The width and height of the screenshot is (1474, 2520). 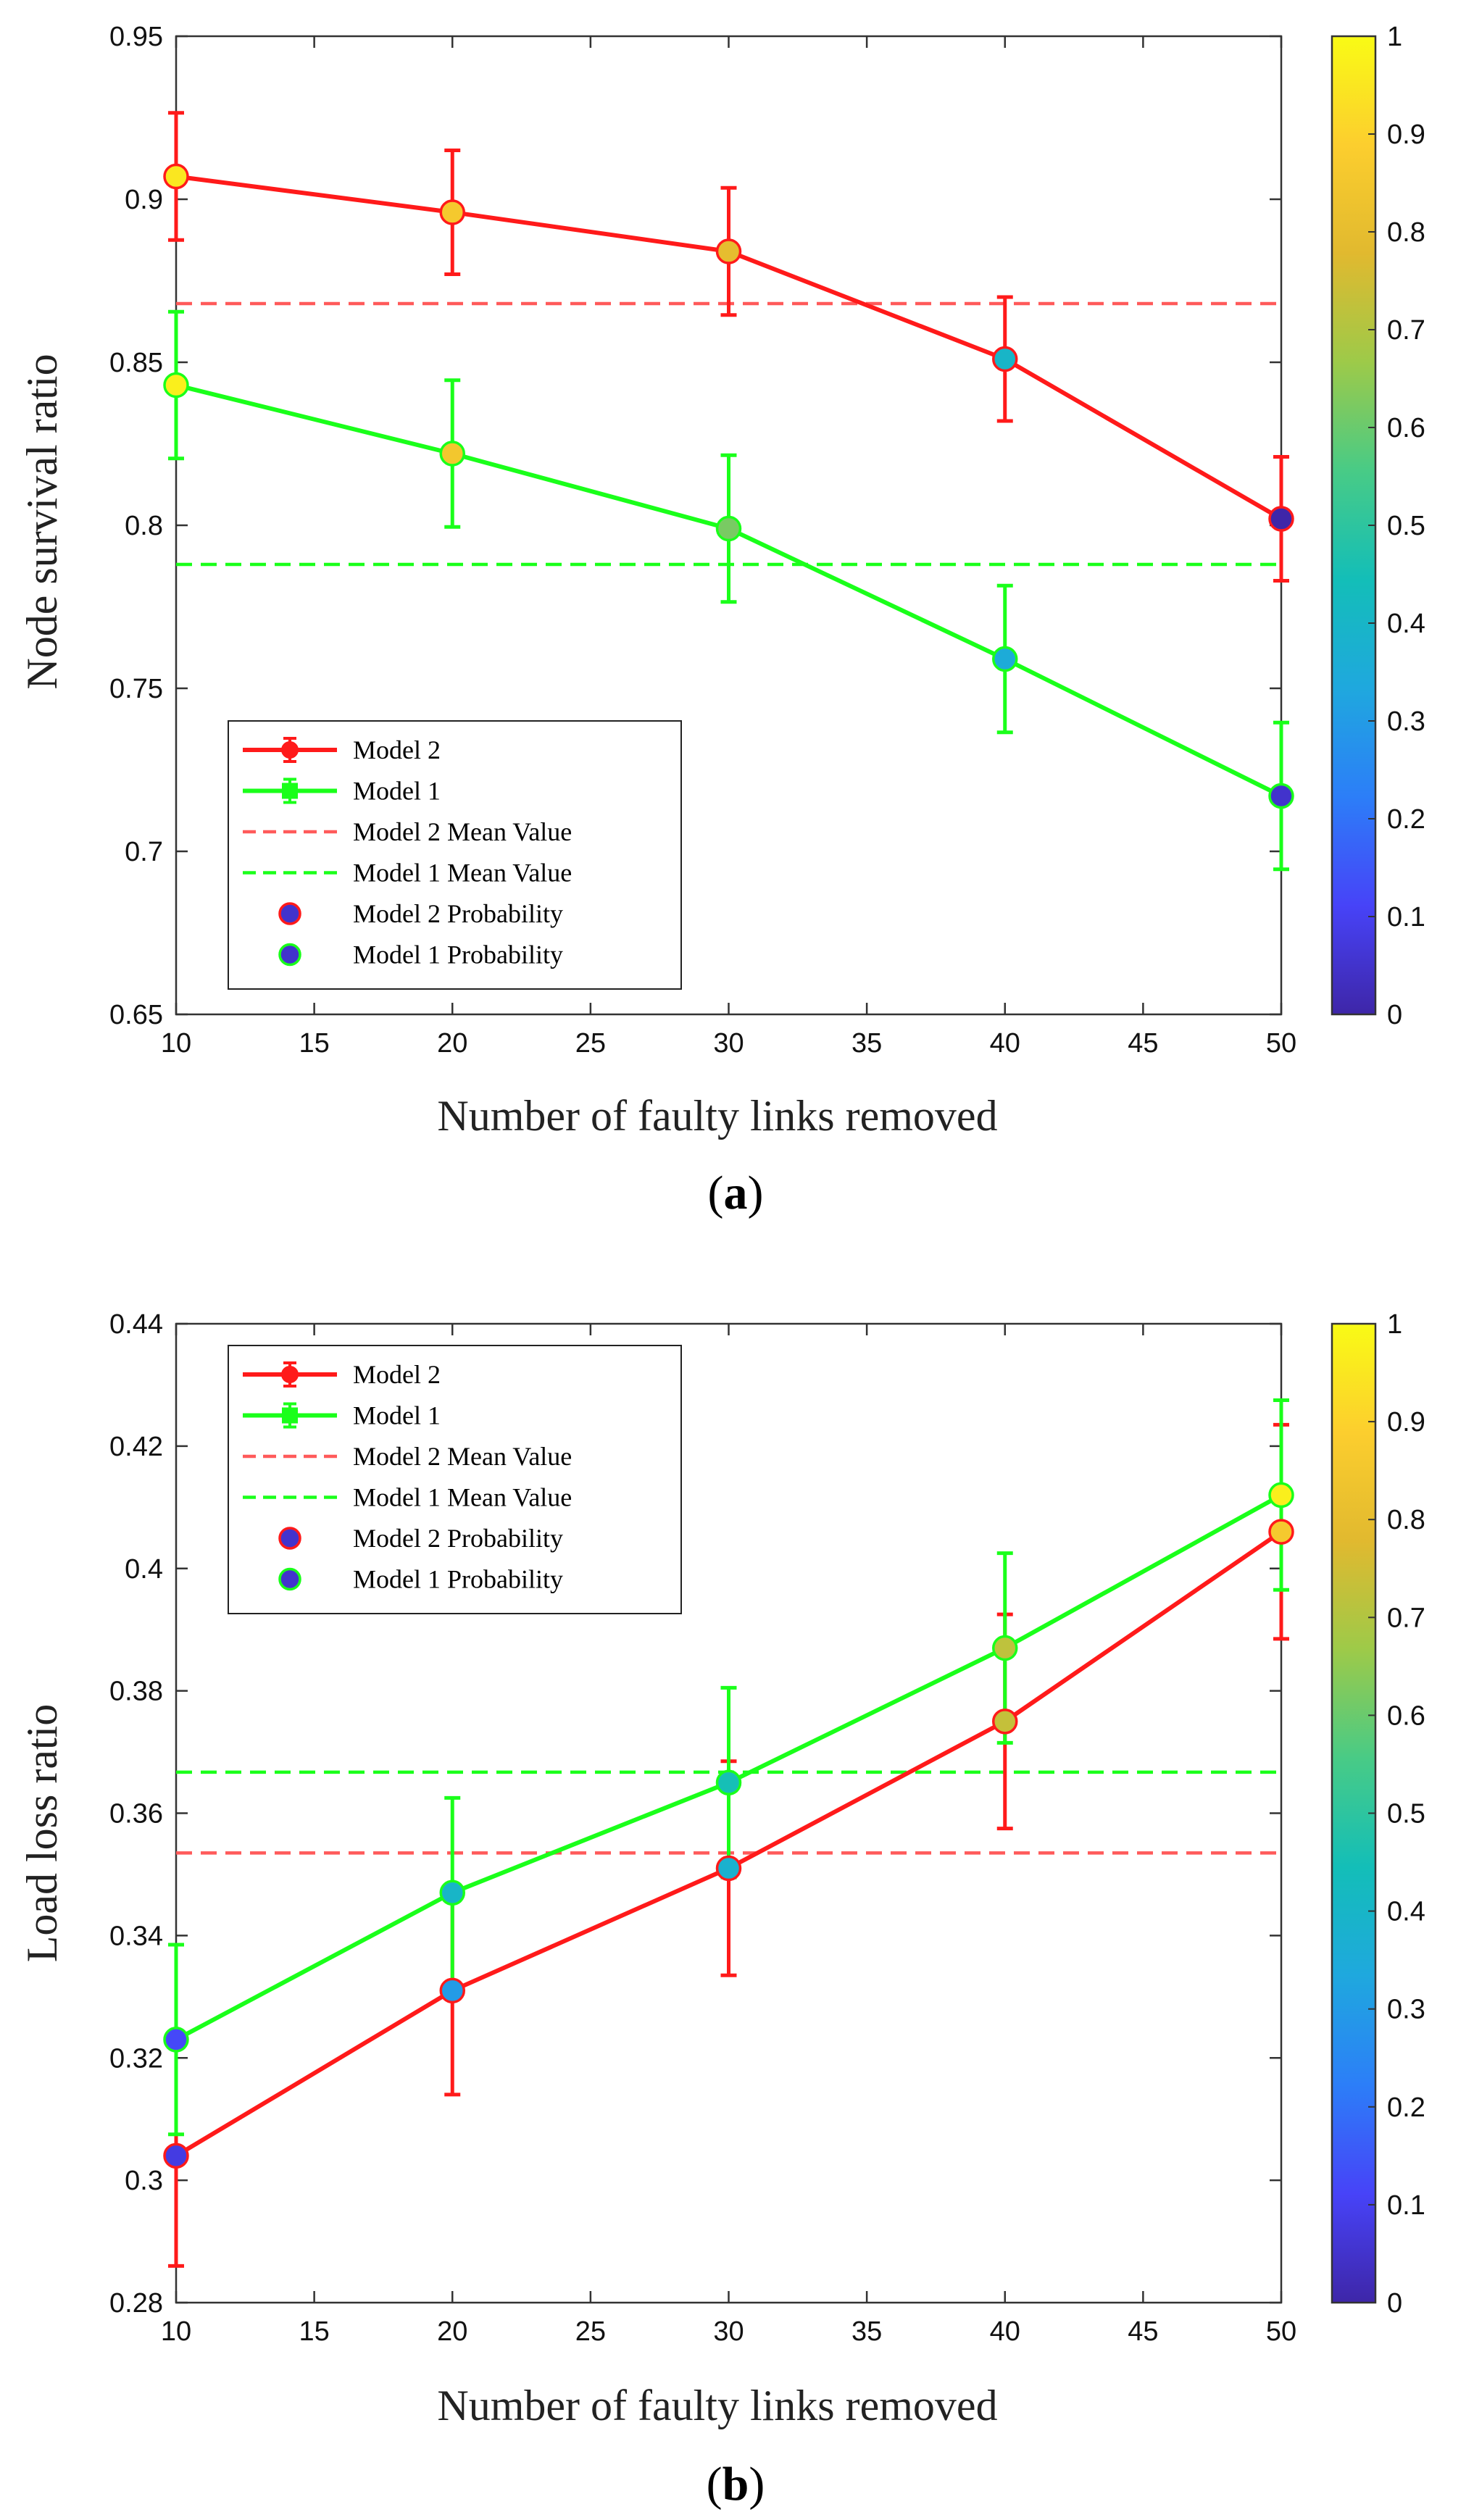 What do you see at coordinates (397, 1374) in the screenshot?
I see `legend-label: Model 2` at bounding box center [397, 1374].